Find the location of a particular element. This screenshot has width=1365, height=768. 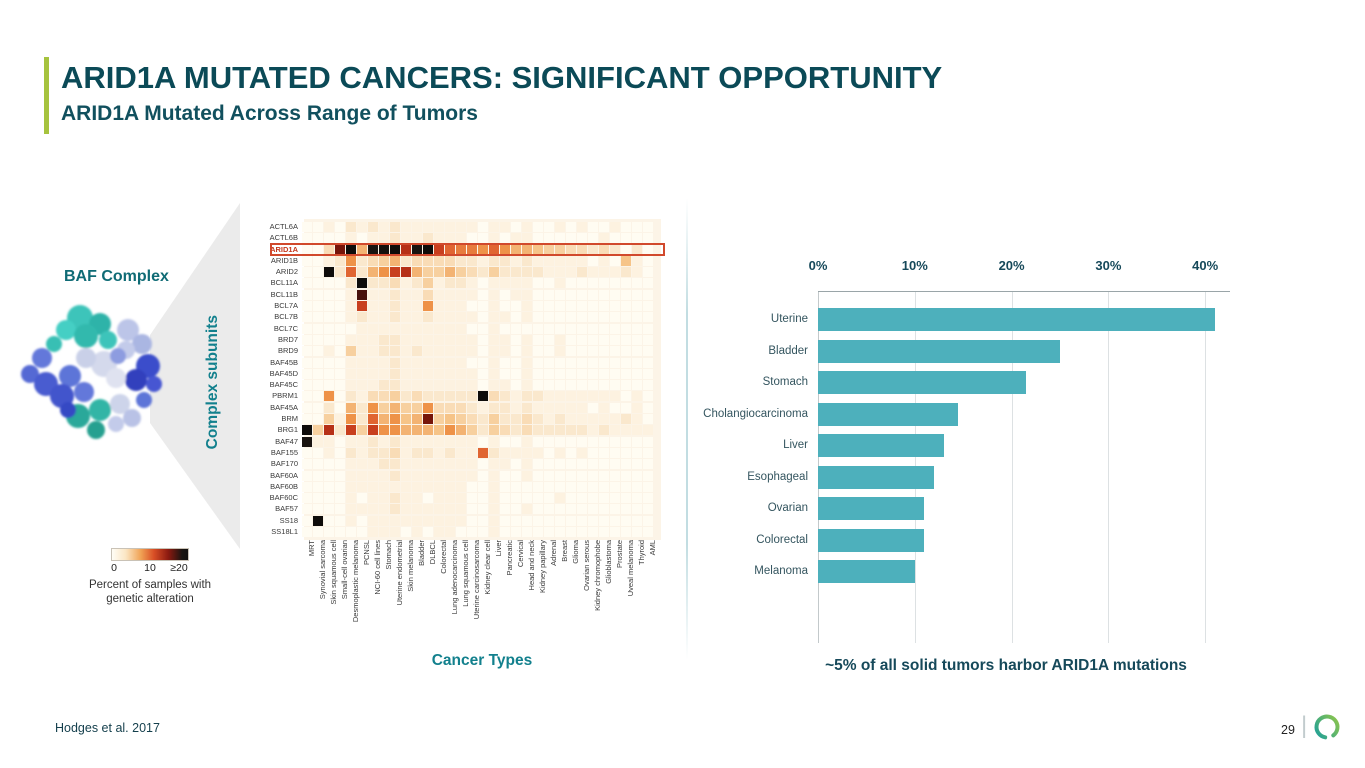

heatmap-row: ACTL6B is located at coordinates (447, 238).